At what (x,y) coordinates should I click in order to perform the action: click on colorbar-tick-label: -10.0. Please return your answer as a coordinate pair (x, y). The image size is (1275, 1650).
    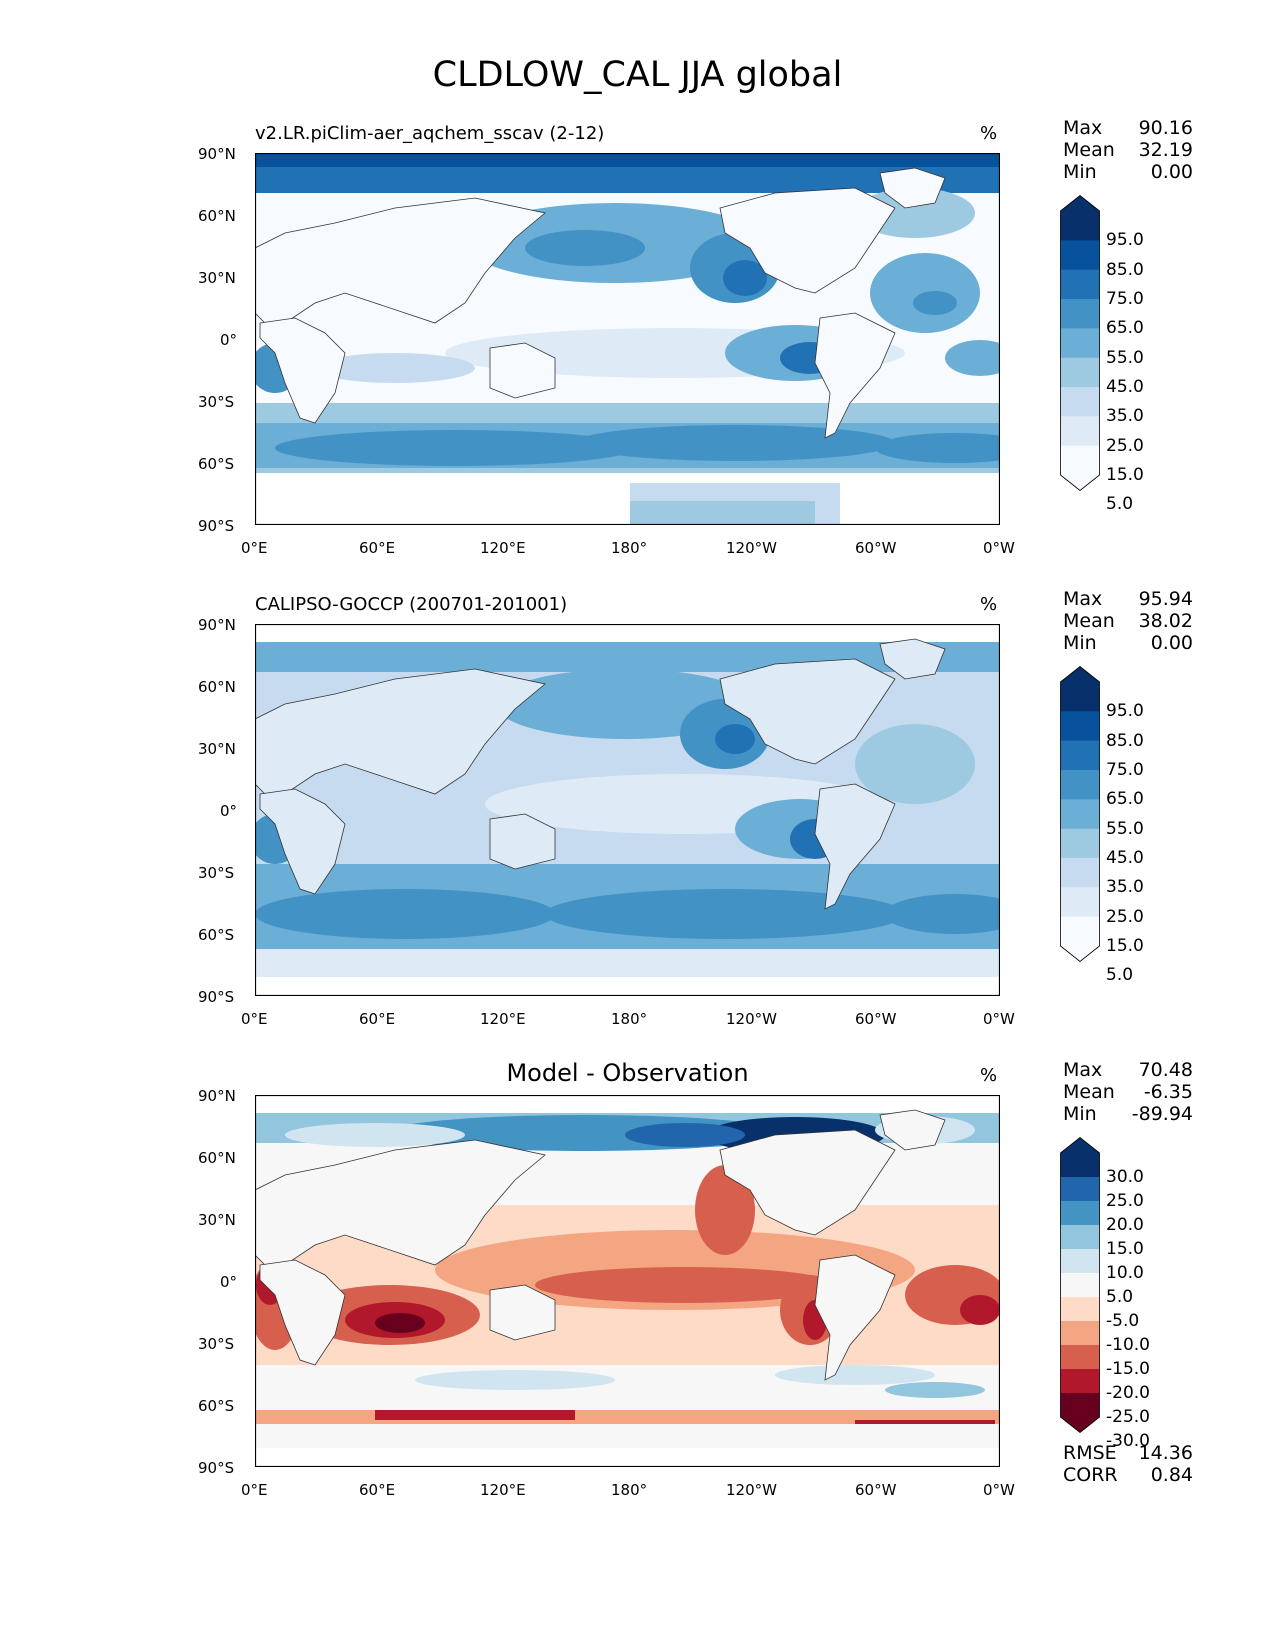
    Looking at the image, I should click on (1128, 1345).